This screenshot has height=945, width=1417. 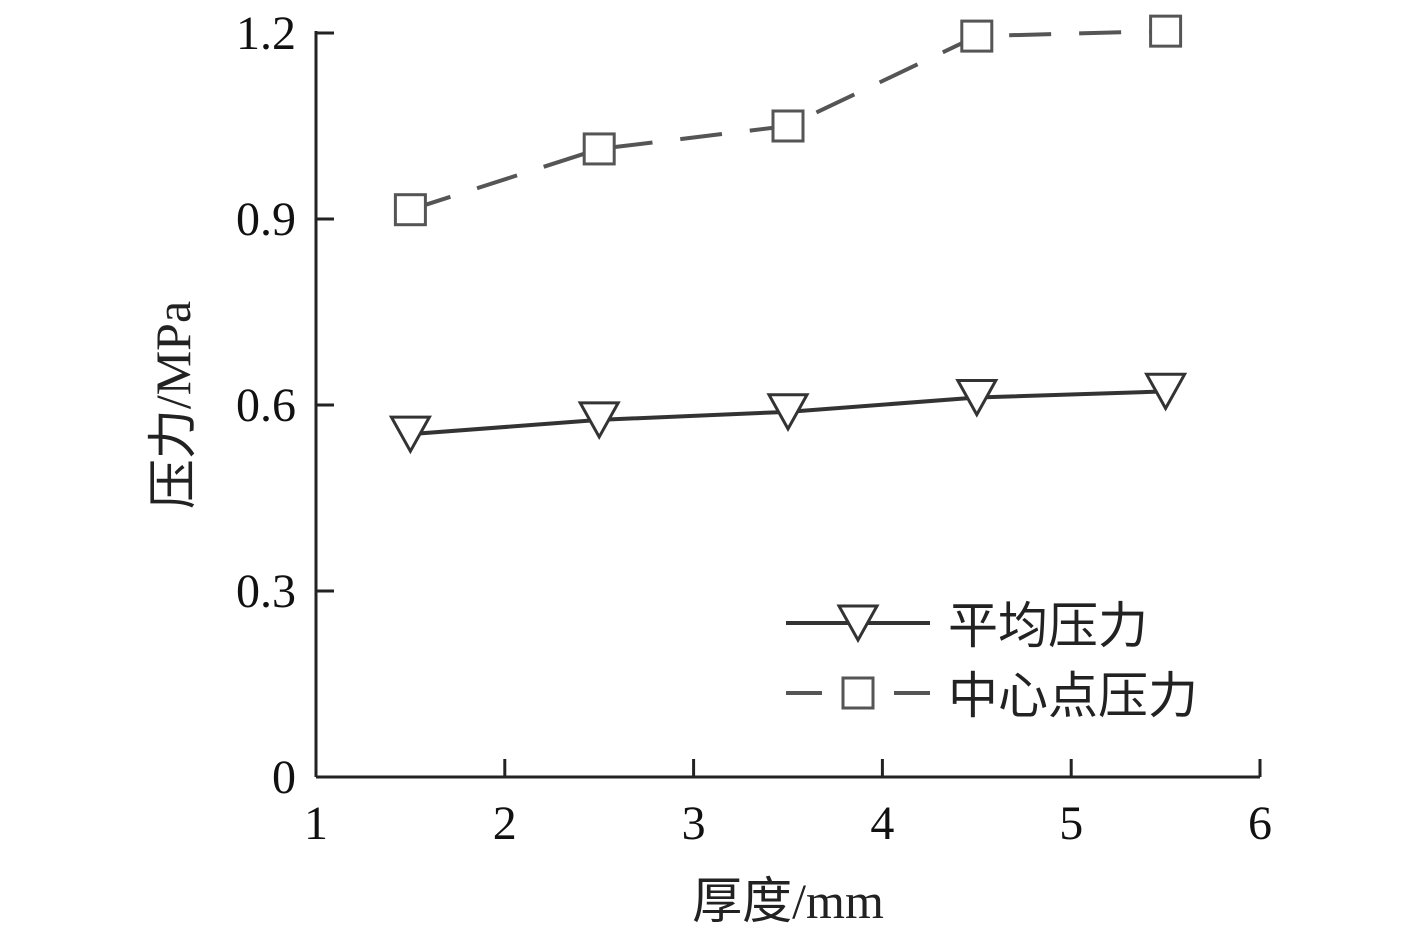 What do you see at coordinates (1071, 823) in the screenshot?
I see `x-tick-label: 5` at bounding box center [1071, 823].